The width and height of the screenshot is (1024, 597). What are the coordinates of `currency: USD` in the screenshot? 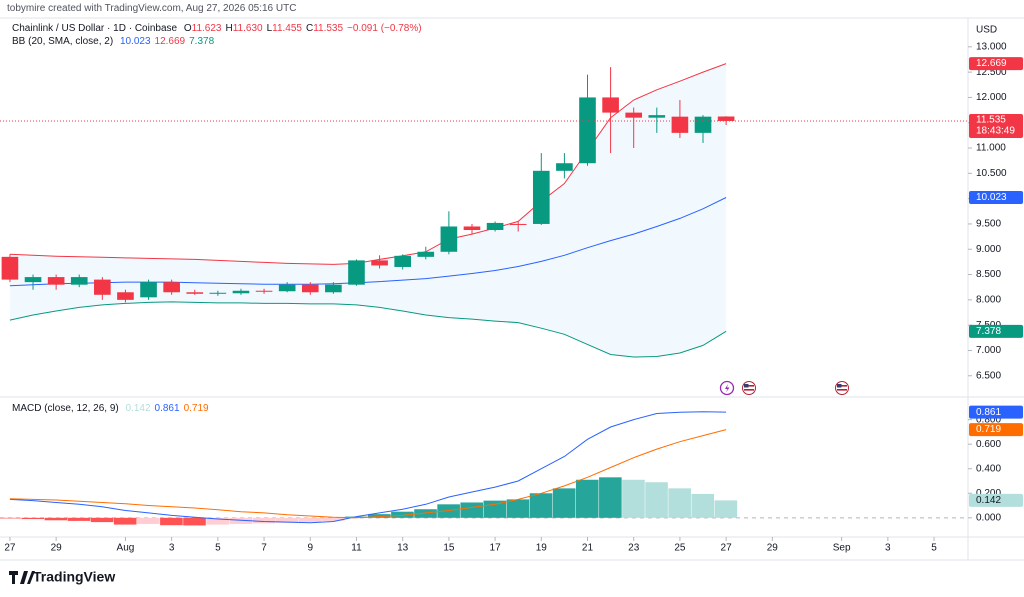 It's located at (986, 30).